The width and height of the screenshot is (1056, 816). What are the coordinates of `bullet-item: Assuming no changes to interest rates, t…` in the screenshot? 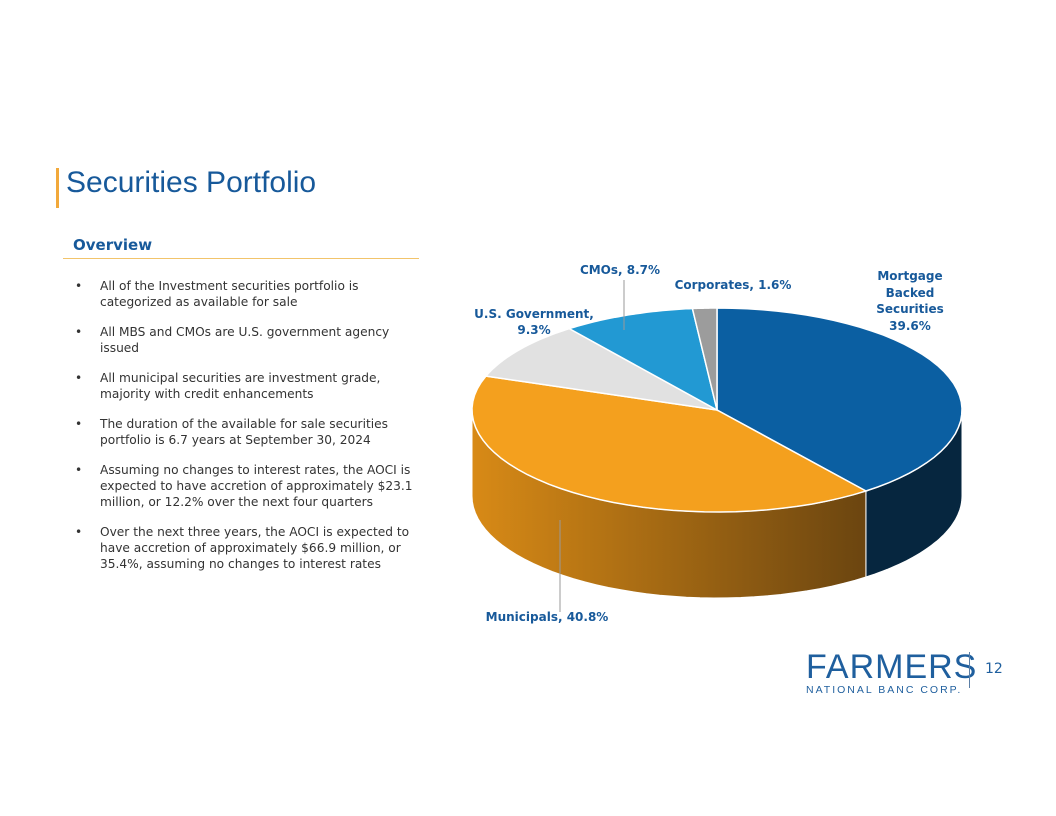 It's located at (250, 486).